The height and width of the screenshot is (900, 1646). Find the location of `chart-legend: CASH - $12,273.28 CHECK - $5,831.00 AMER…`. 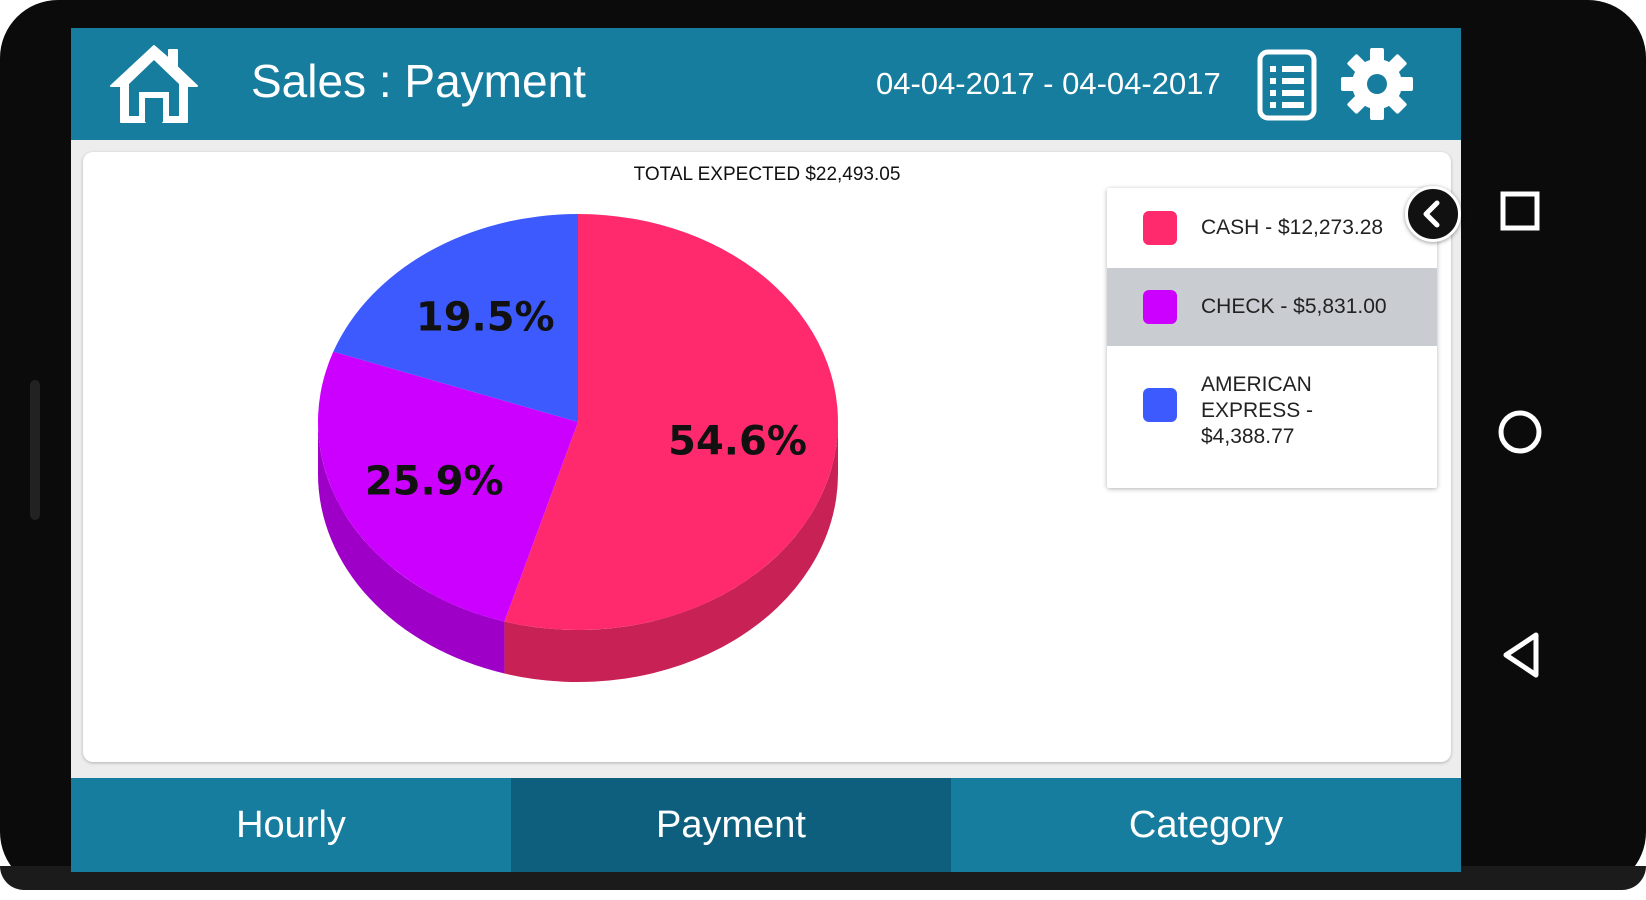

chart-legend: CASH - $12,273.28 CHECK - $5,831.00 AMER… is located at coordinates (1272, 338).